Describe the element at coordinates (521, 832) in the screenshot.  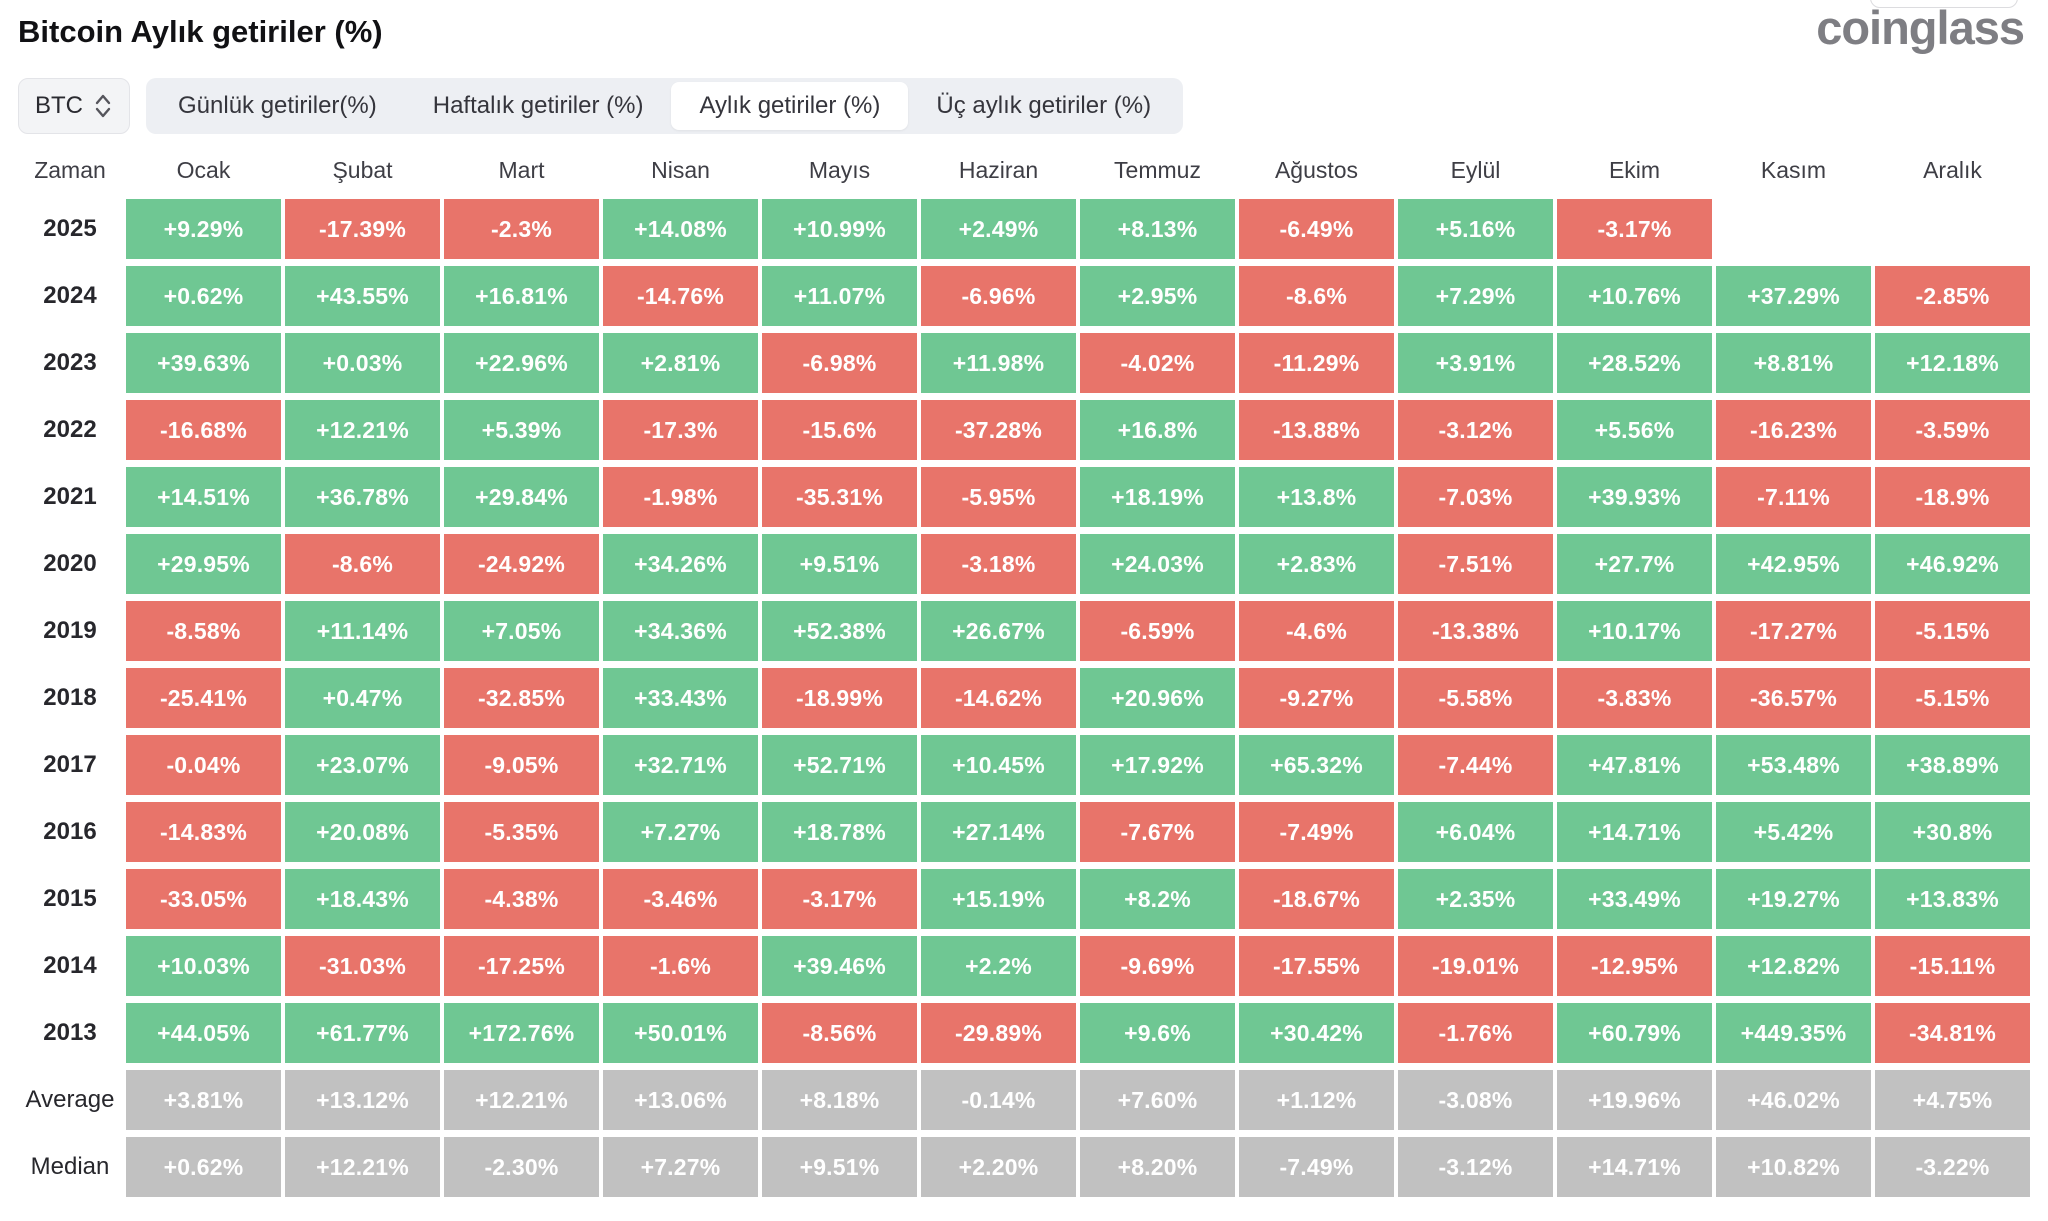
I see `return-cell: -5.35%` at that location.